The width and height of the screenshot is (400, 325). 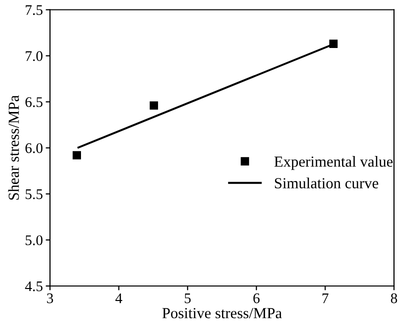 I want to click on x-tick-label: 7, so click(x=325, y=299).